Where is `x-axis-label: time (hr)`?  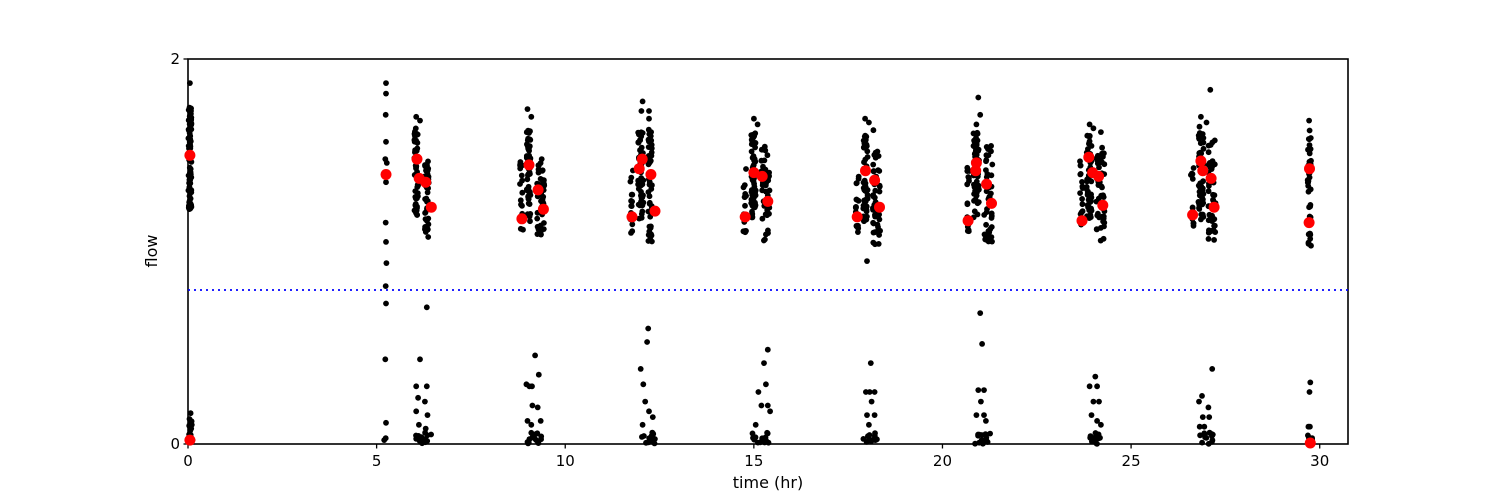
x-axis-label: time (hr) is located at coordinates (768, 482).